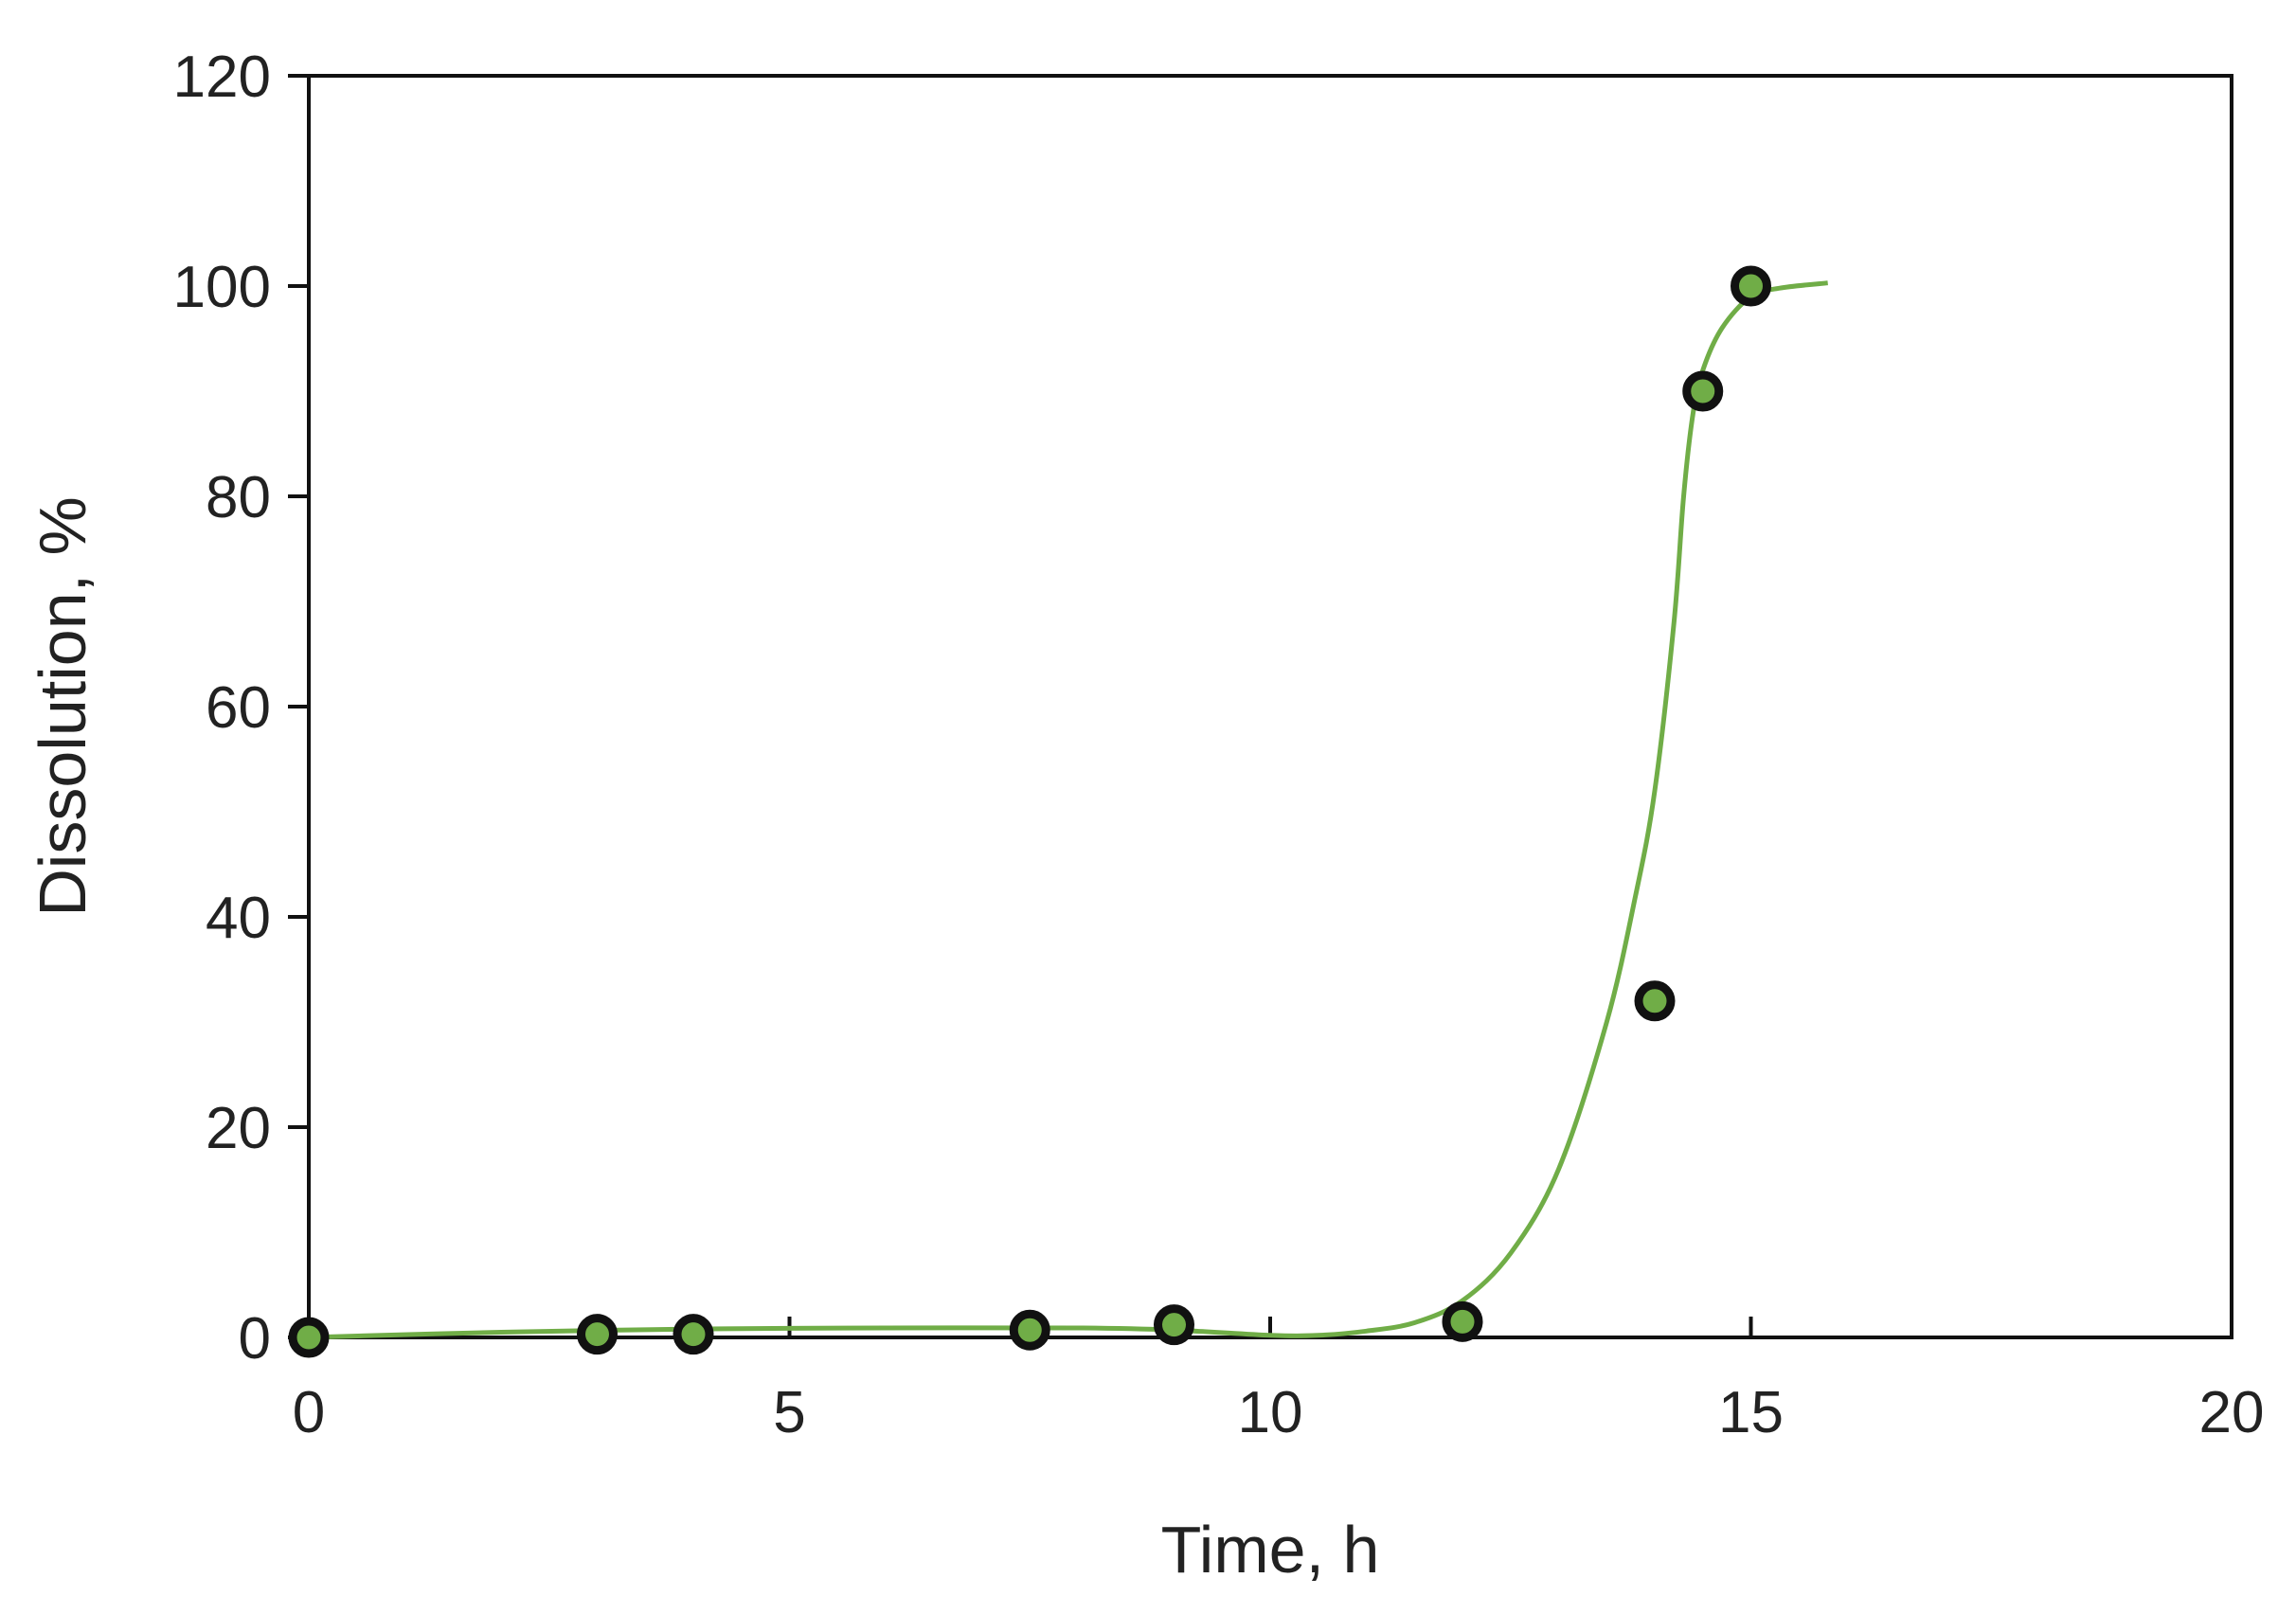 This screenshot has height=1614, width=2296. I want to click on y-tick-label: 100, so click(222, 287).